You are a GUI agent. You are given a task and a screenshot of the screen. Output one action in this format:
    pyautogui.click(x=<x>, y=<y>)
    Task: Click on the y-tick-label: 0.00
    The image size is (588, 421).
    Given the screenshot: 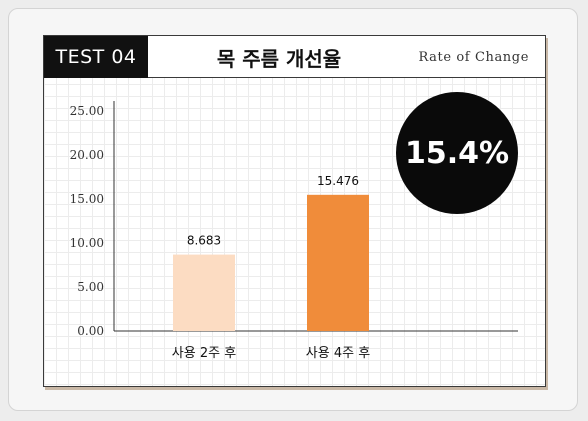 What is the action you would take?
    pyautogui.click(x=90, y=331)
    